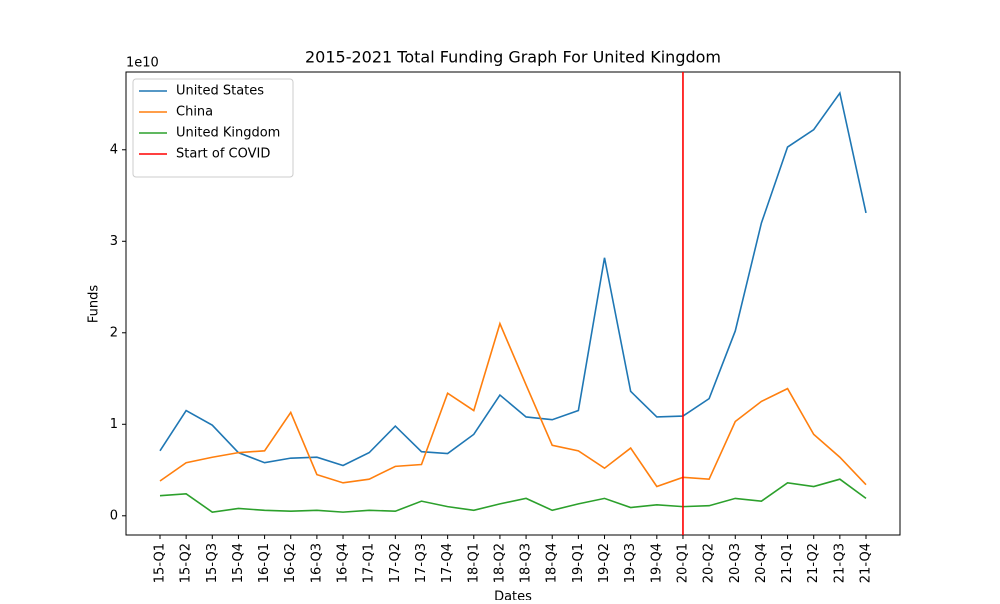  I want to click on x-tick-label: 17-Q4, so click(447, 563).